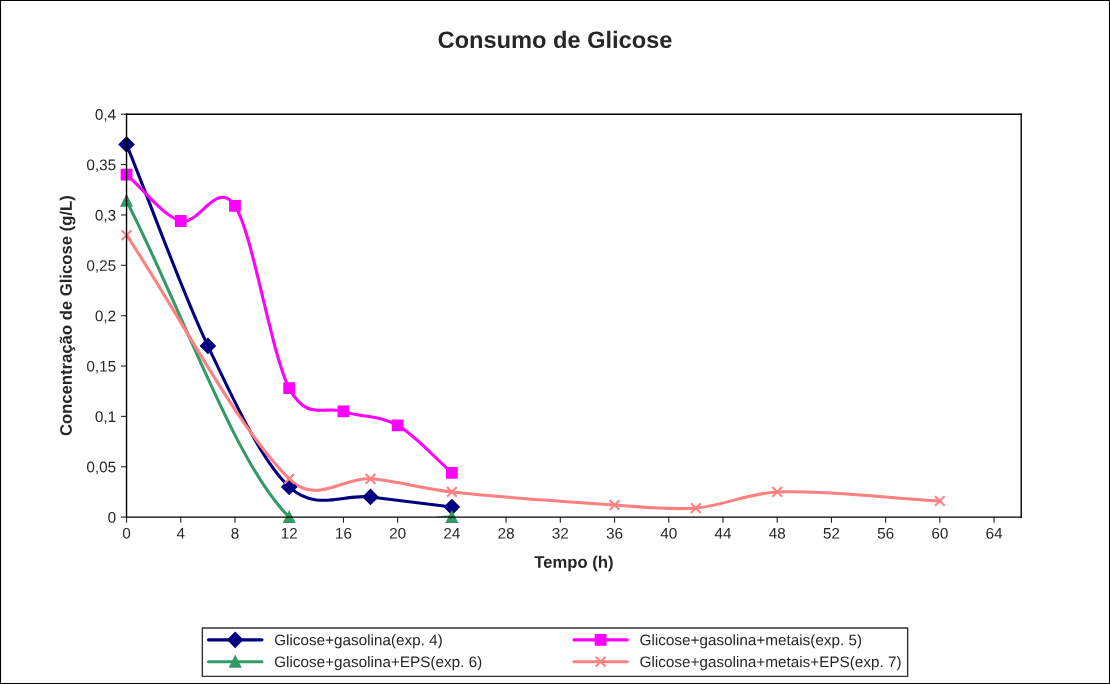  I want to click on x-tick-label: 32, so click(560, 533).